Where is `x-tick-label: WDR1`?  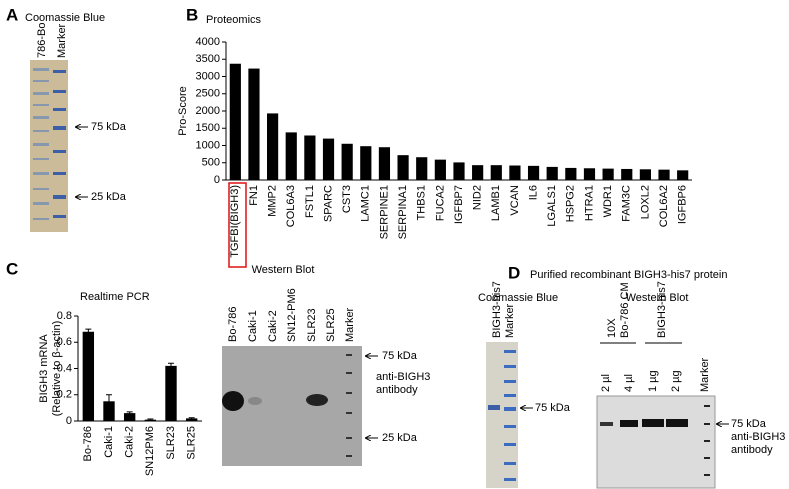
x-tick-label: WDR1 is located at coordinates (608, 201).